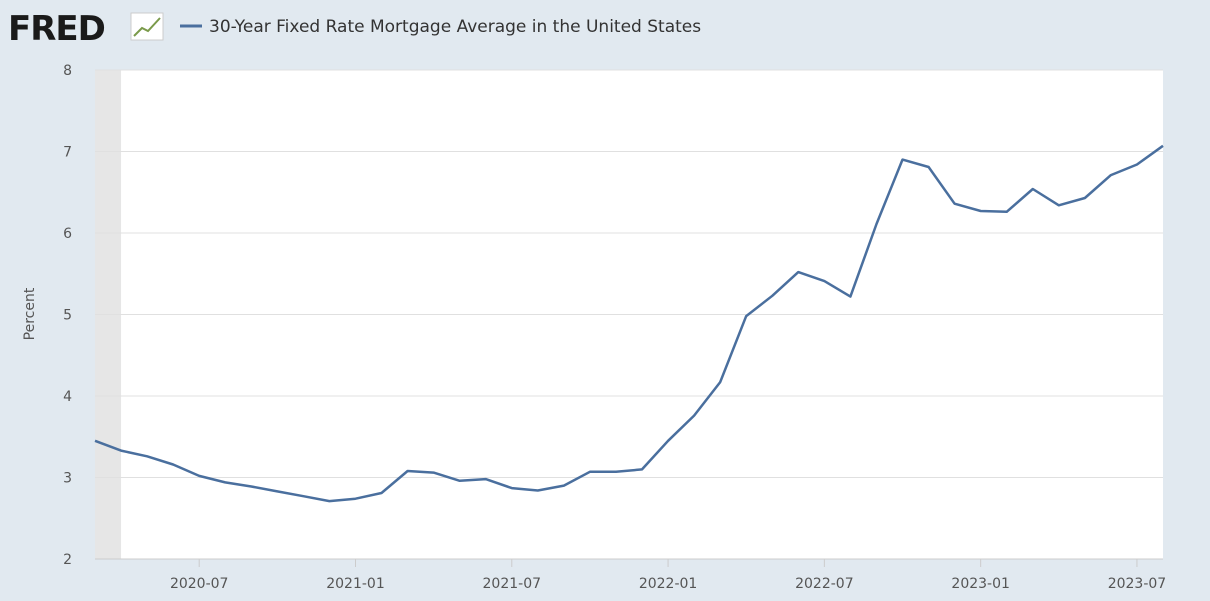  I want to click on y-tick-label: 5, so click(67, 316).